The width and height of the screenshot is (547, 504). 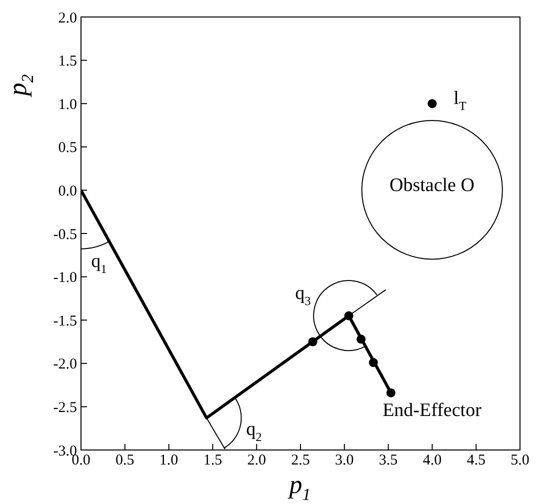 I want to click on y-tick-label: 0.0, so click(x=67, y=192).